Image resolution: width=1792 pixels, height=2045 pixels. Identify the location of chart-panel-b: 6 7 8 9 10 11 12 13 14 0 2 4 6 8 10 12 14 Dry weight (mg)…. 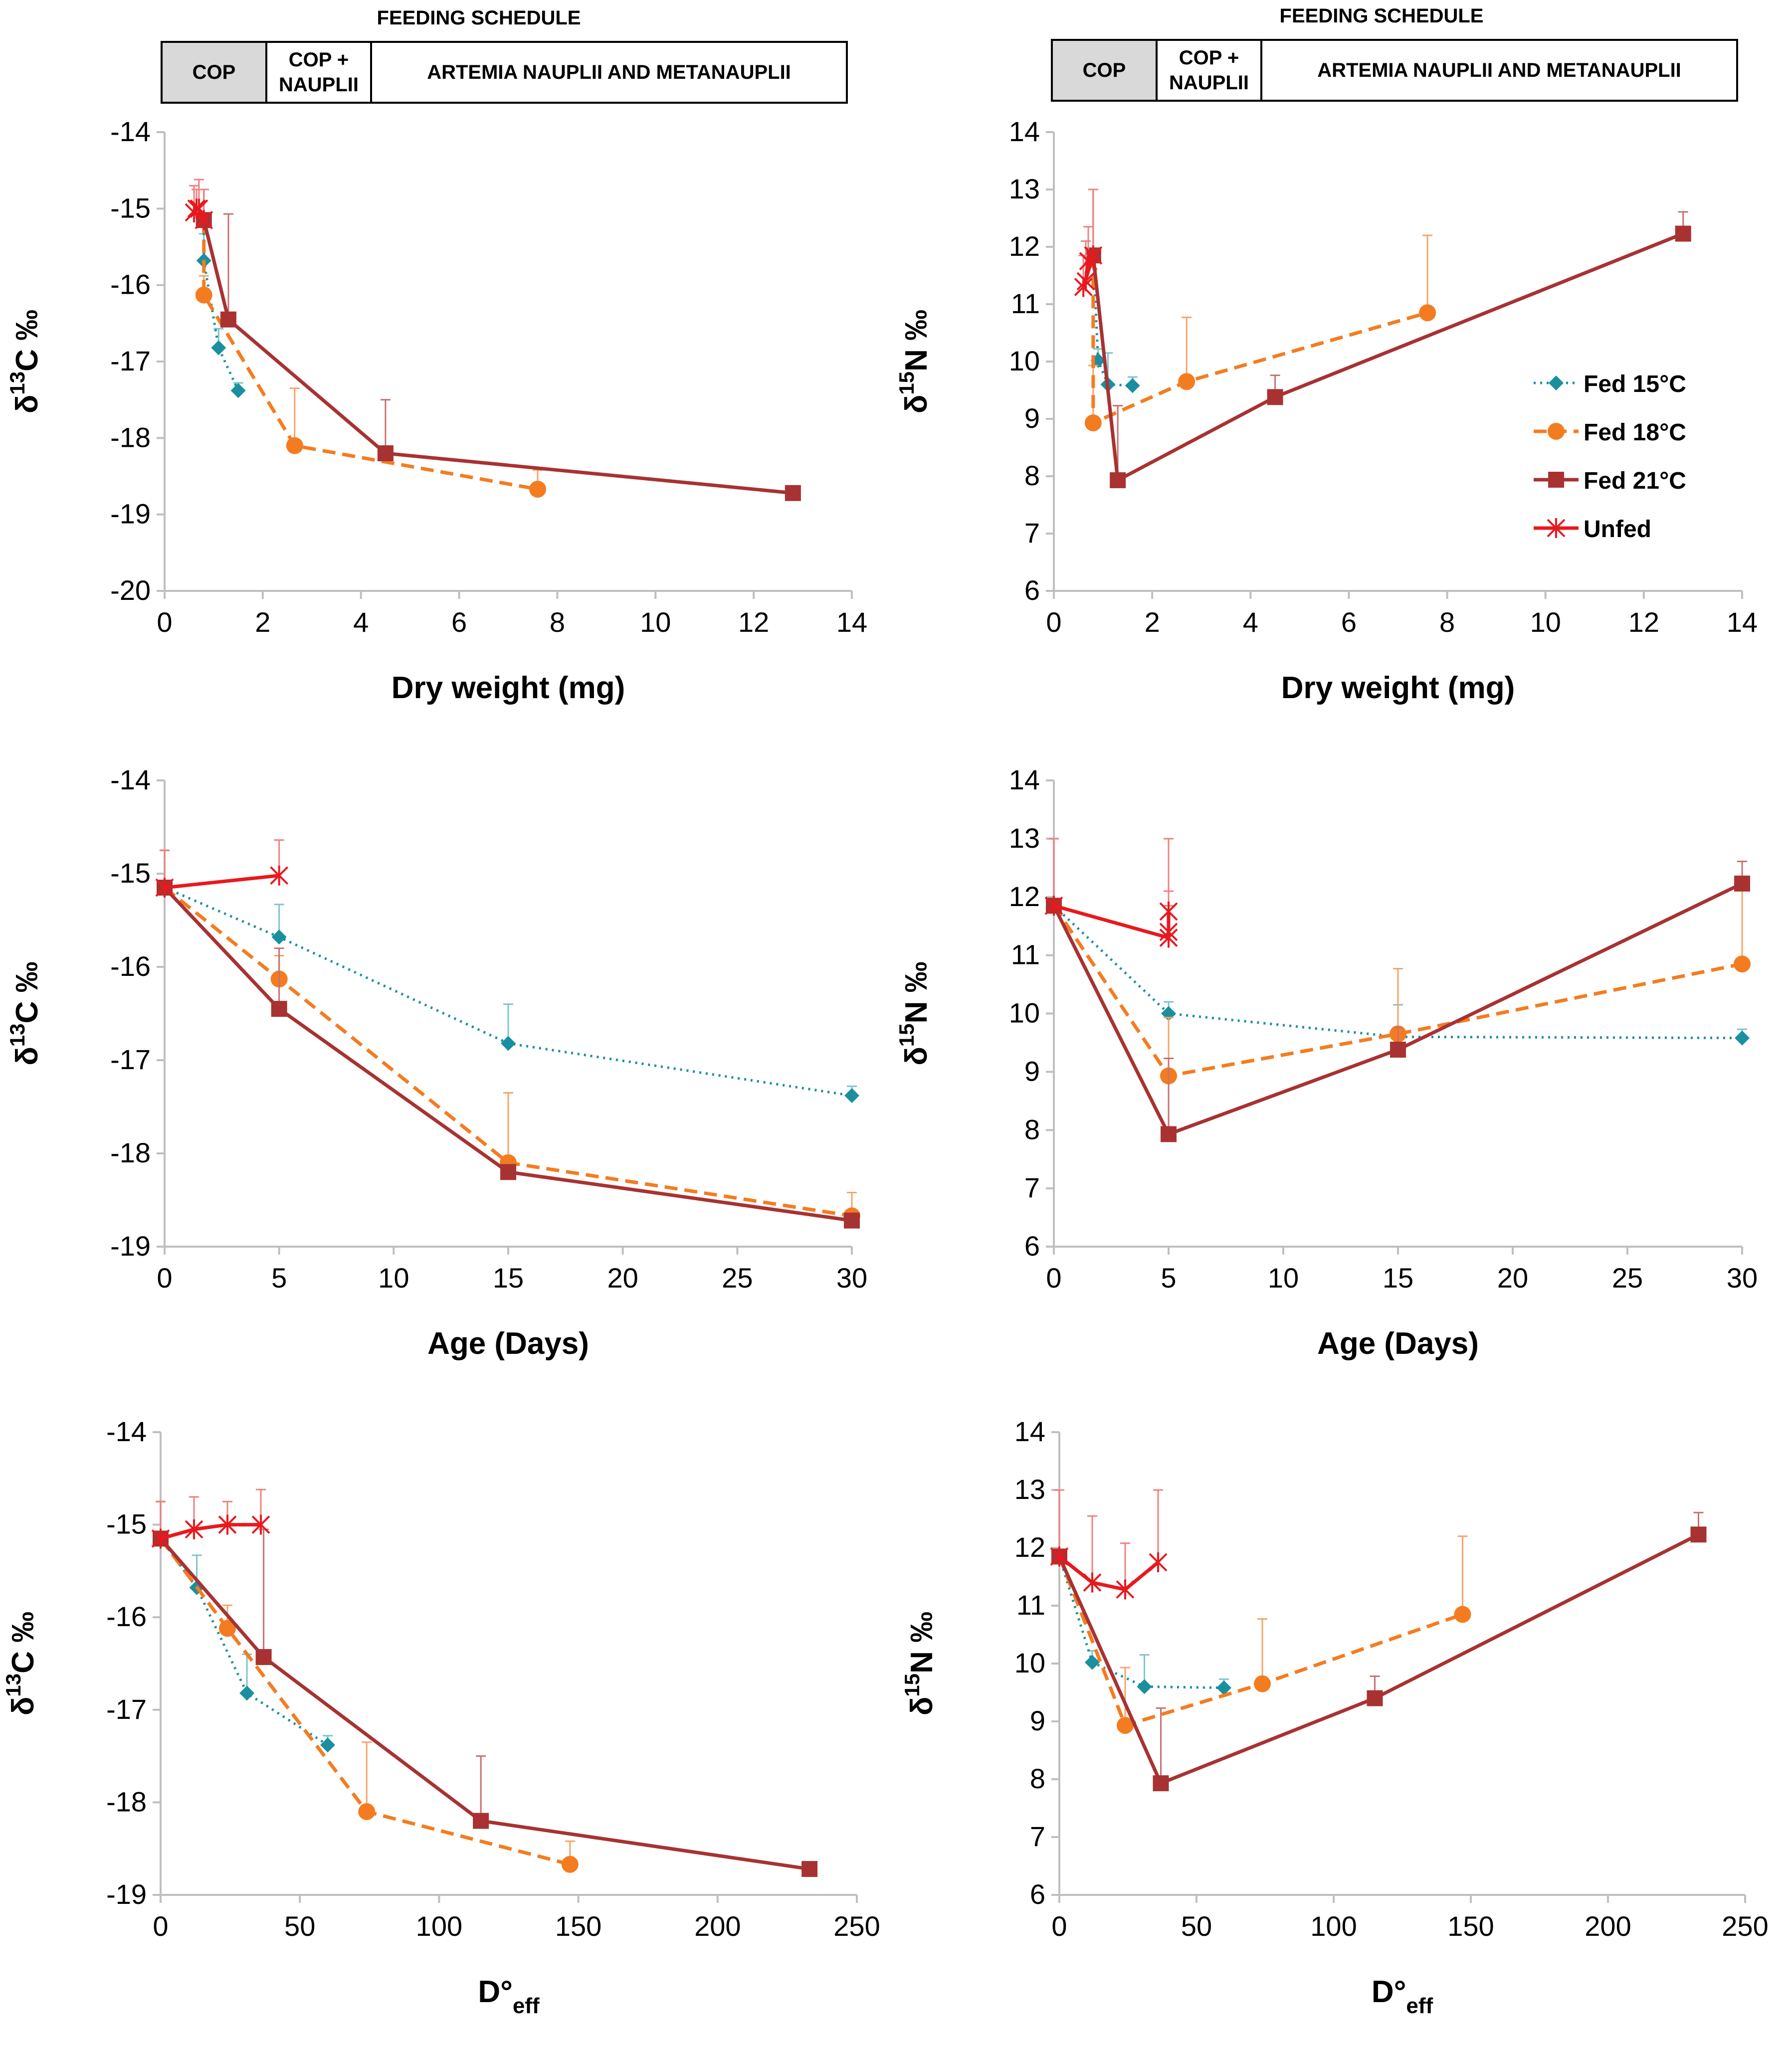
(1327, 410).